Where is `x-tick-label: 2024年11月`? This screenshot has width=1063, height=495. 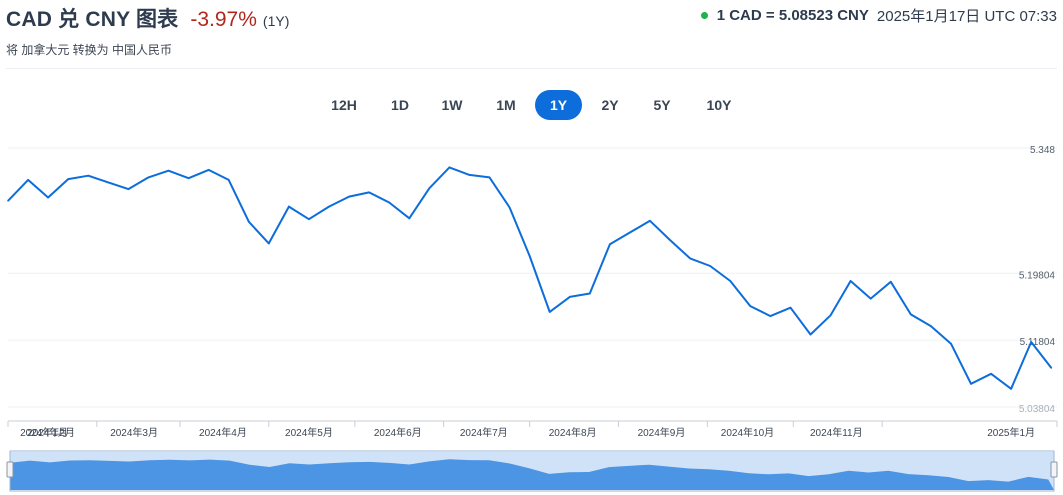 x-tick-label: 2024年11月 is located at coordinates (836, 432).